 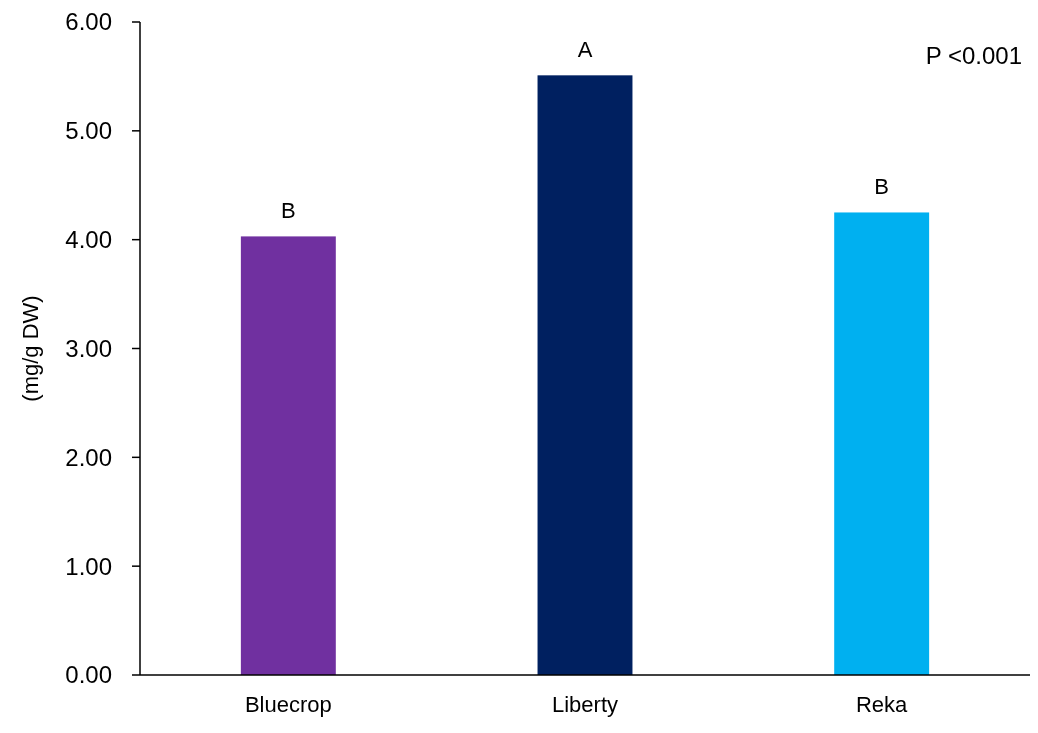 What do you see at coordinates (88, 240) in the screenshot?
I see `y-tick-label: 4.00` at bounding box center [88, 240].